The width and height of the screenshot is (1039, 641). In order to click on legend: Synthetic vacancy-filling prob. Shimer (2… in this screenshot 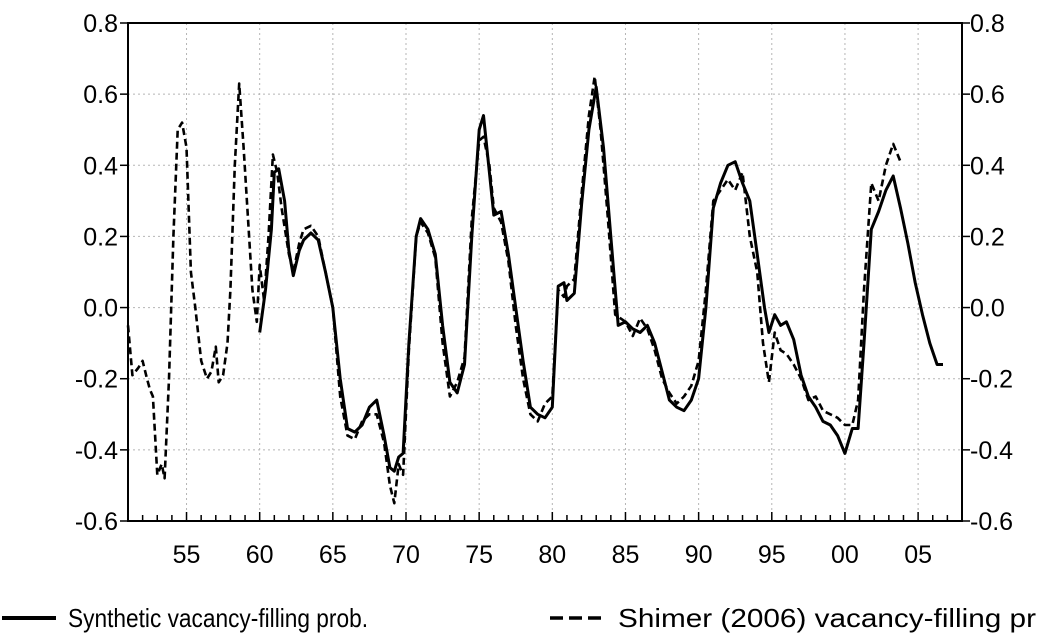, I will do `click(519, 618)`.